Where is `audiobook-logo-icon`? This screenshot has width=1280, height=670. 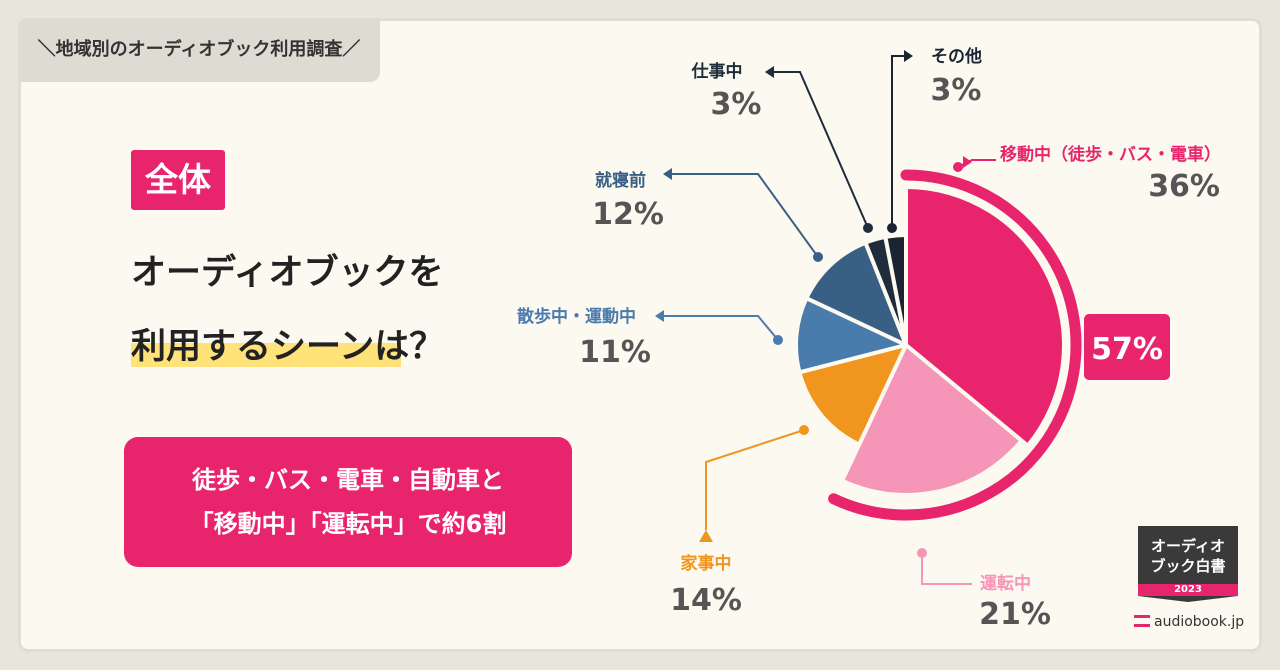
audiobook-logo-icon is located at coordinates (1142, 621).